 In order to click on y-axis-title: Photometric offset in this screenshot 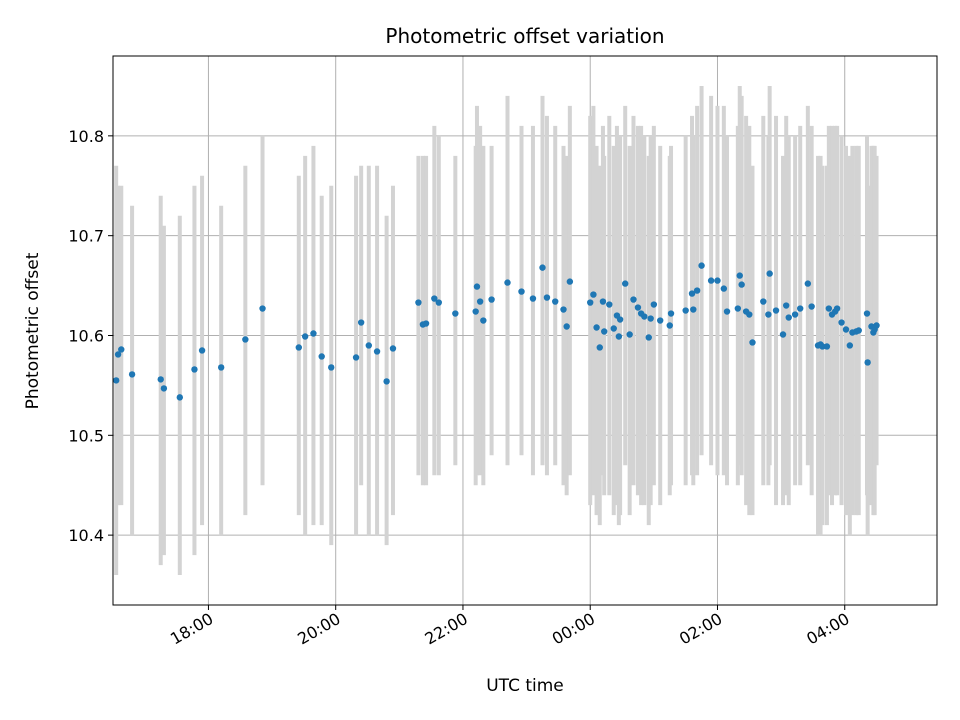, I will do `click(33, 330)`.